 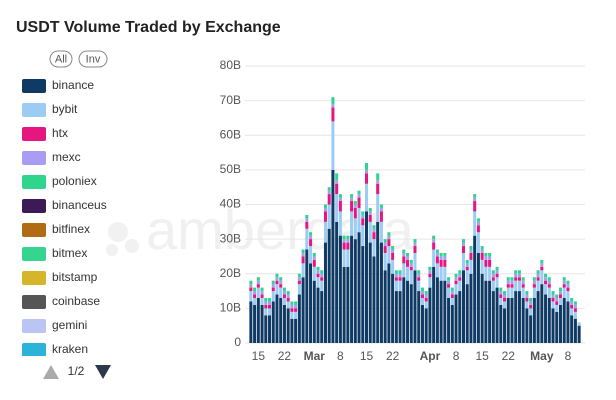 I want to click on inv-button, so click(x=93, y=59).